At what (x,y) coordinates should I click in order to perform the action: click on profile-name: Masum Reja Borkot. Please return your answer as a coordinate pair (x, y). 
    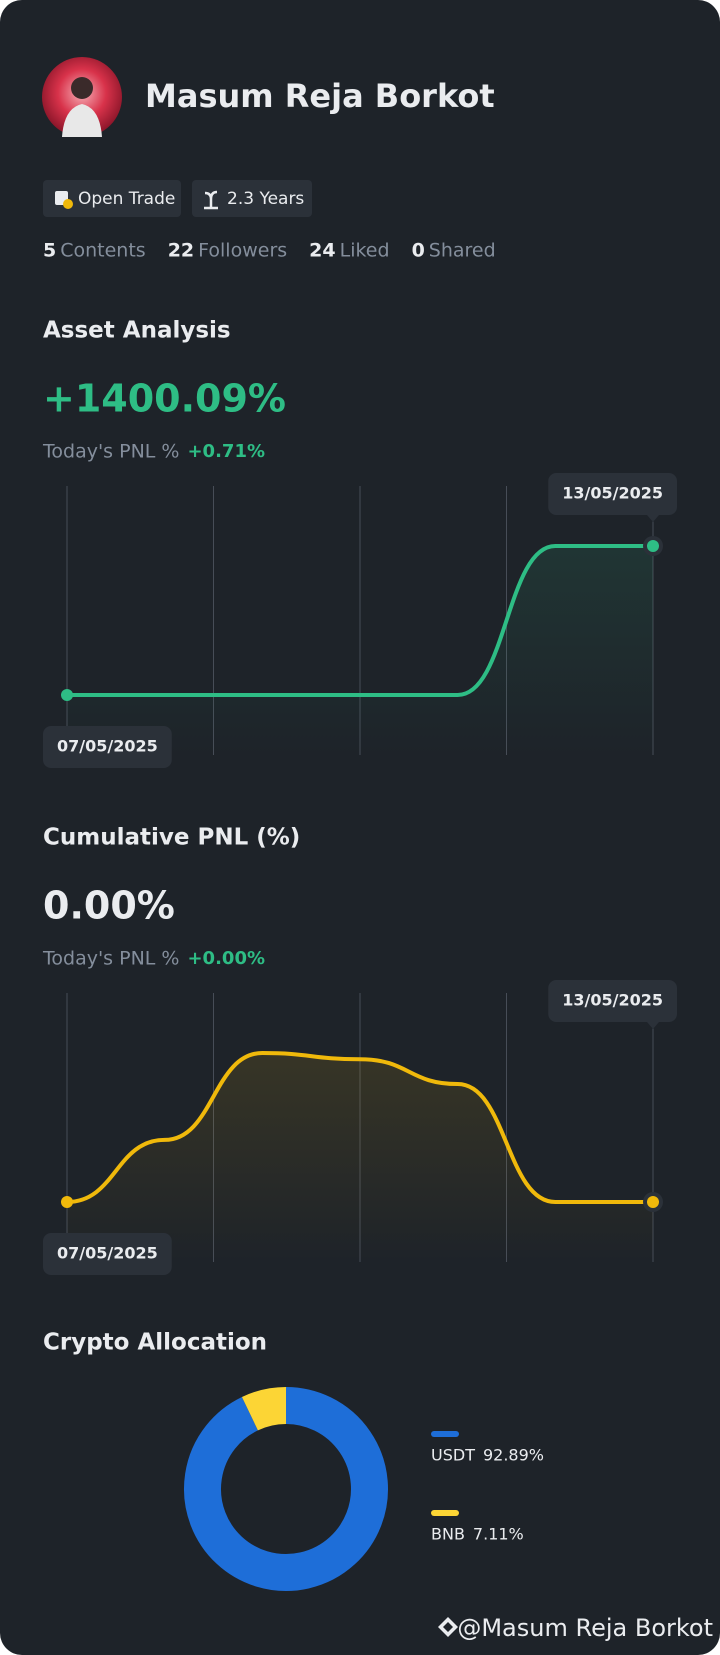
    Looking at the image, I should click on (320, 96).